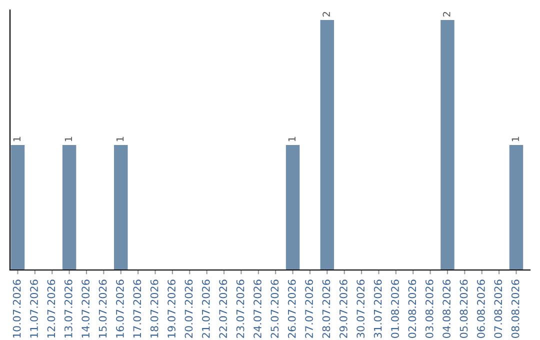  Describe the element at coordinates (188, 309) in the screenshot. I see `x-tick-label: 20.07.2026` at that location.